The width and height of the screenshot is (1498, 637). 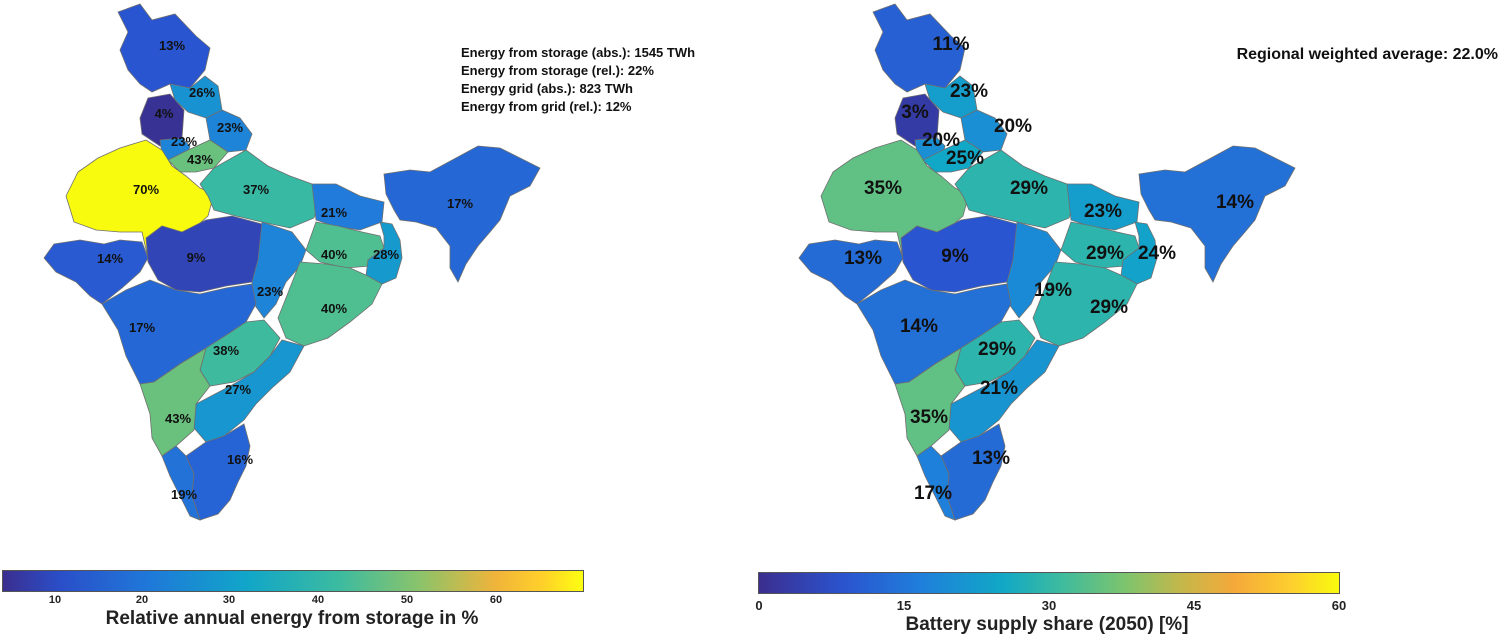 What do you see at coordinates (904, 605) in the screenshot?
I see `right-colorbar-tick: 15` at bounding box center [904, 605].